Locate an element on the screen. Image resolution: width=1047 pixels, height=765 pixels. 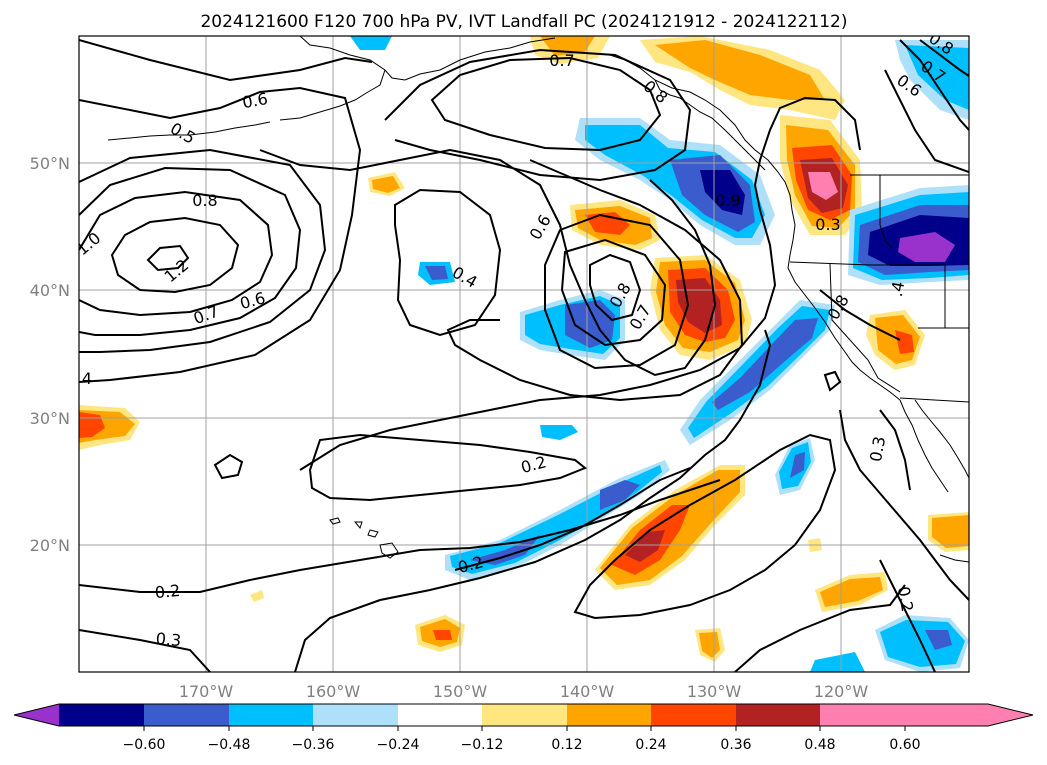
colorbar-tick-label: 0.60 is located at coordinates (904, 745).